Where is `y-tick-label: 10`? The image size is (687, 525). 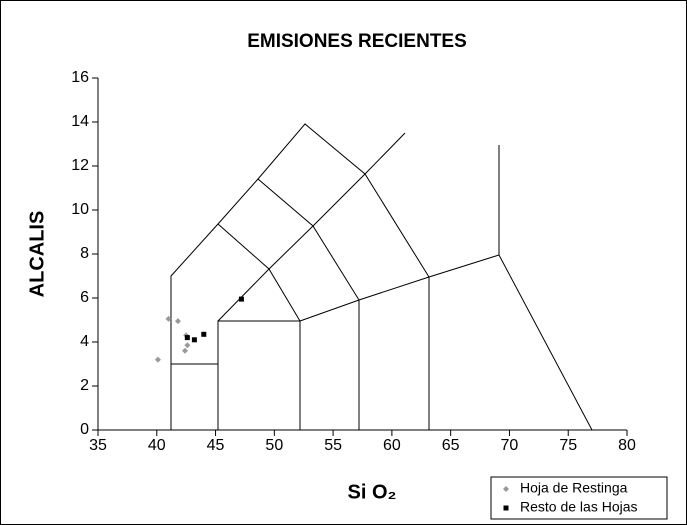
y-tick-label: 10 is located at coordinates (80, 209).